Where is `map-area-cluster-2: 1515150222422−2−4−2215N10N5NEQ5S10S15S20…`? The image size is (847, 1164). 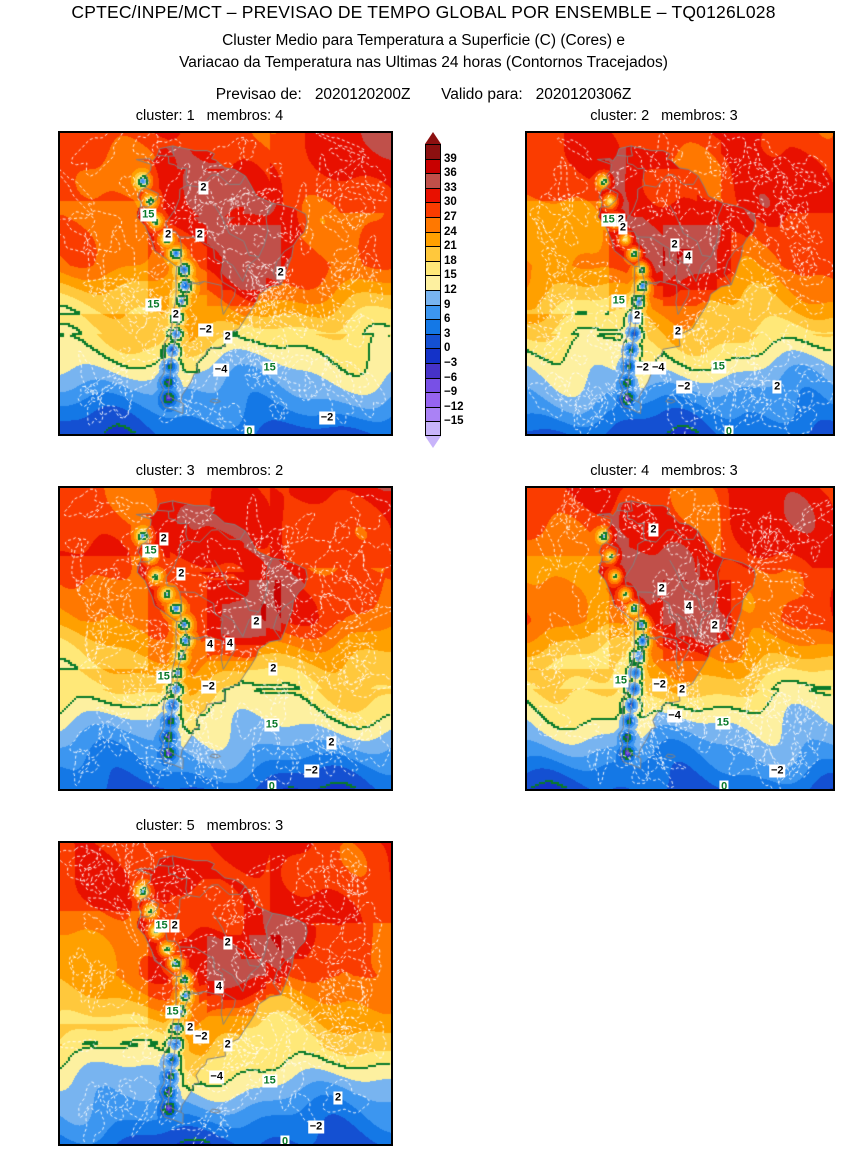
map-area-cluster-2: 1515150222422−2−4−2215N10N5NEQ5S10S15S20… is located at coordinates (680, 283).